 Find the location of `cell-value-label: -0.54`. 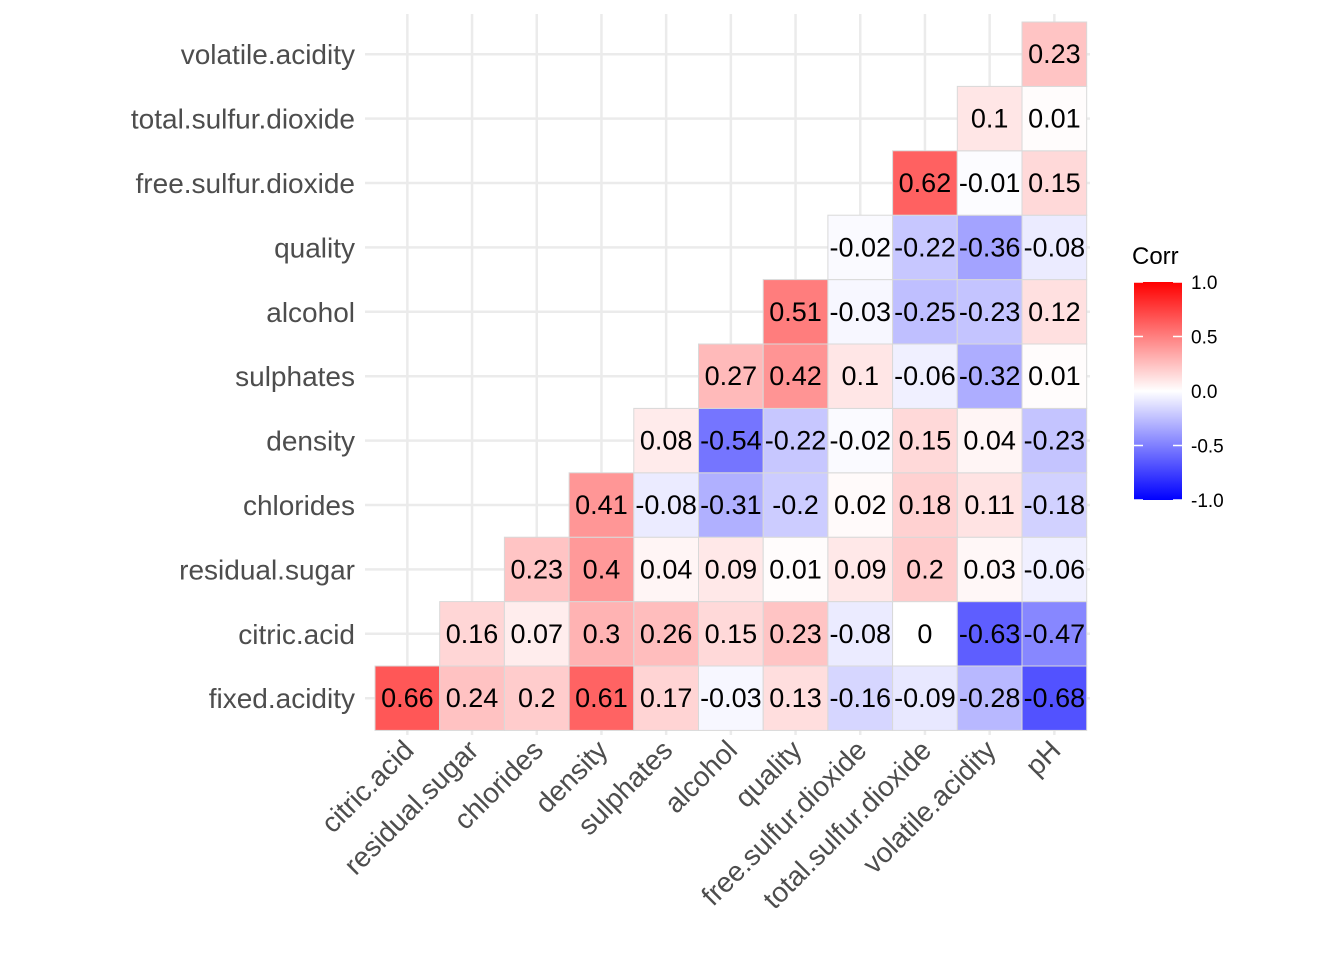

cell-value-label: -0.54 is located at coordinates (731, 441).